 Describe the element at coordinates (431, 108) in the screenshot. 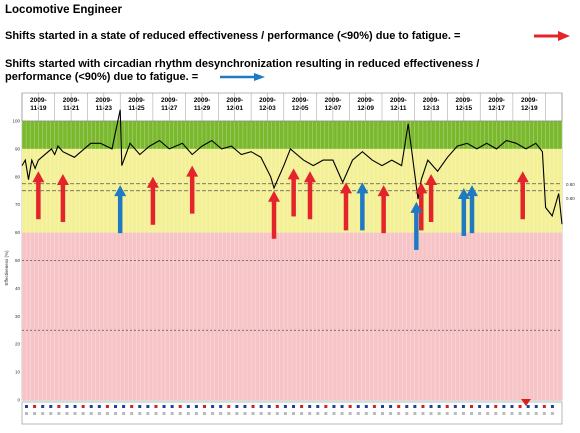

I see `x-tick-label: 12-13` at that location.